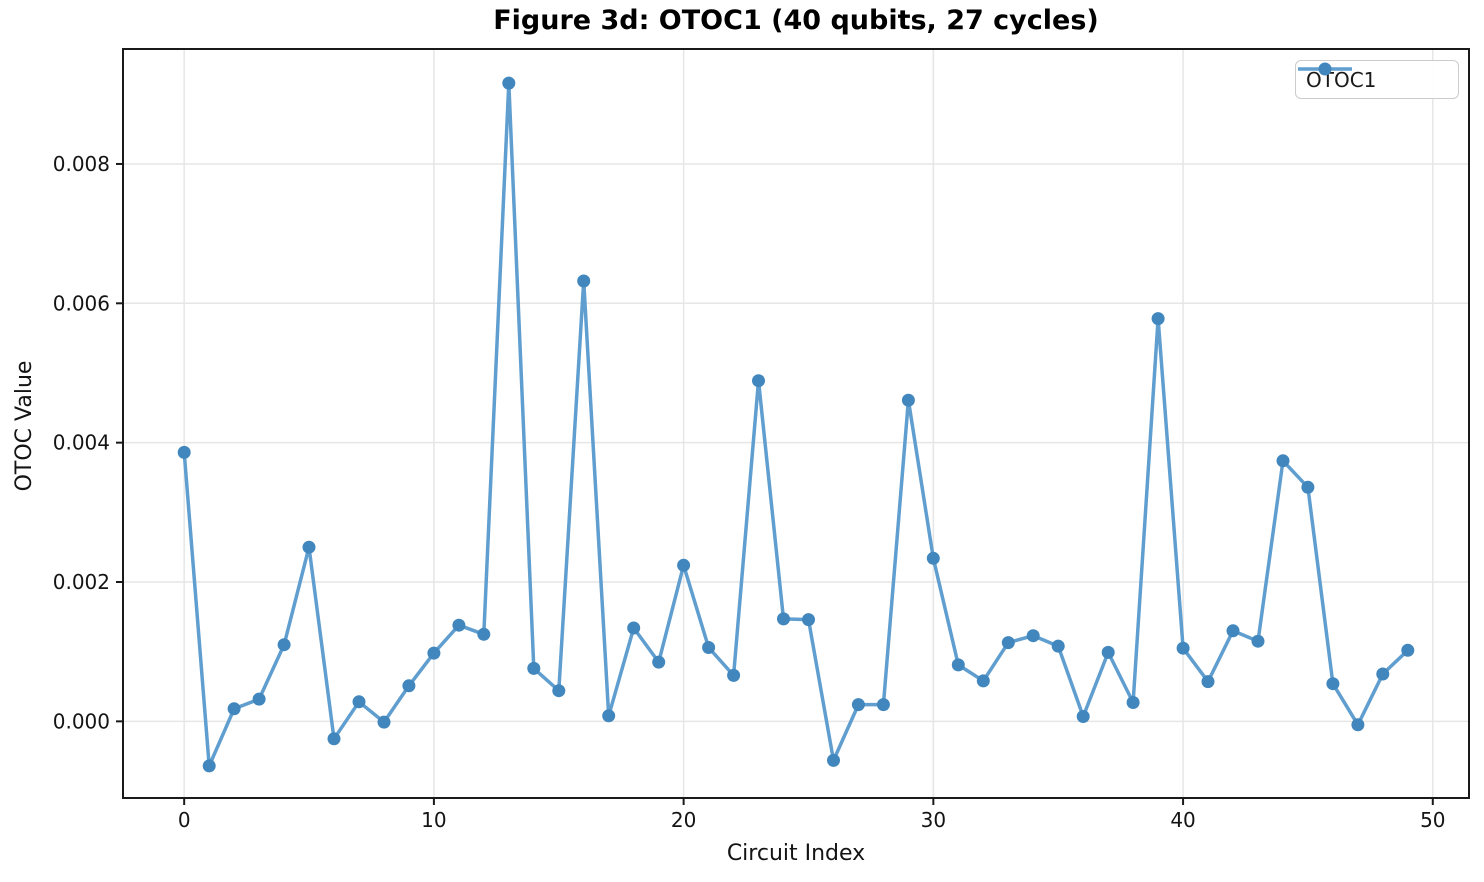  I want to click on legend: OTOC1, so click(1377, 79).